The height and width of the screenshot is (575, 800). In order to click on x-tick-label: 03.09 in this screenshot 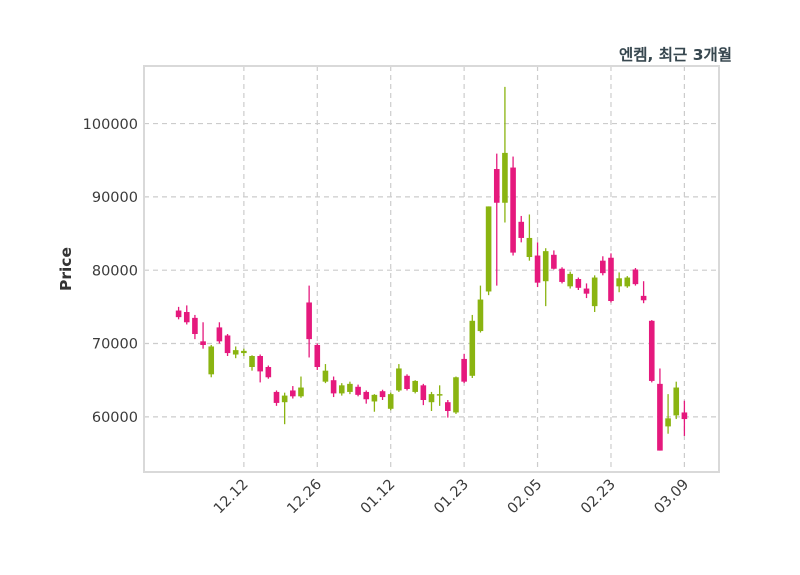, I will do `click(672, 497)`.